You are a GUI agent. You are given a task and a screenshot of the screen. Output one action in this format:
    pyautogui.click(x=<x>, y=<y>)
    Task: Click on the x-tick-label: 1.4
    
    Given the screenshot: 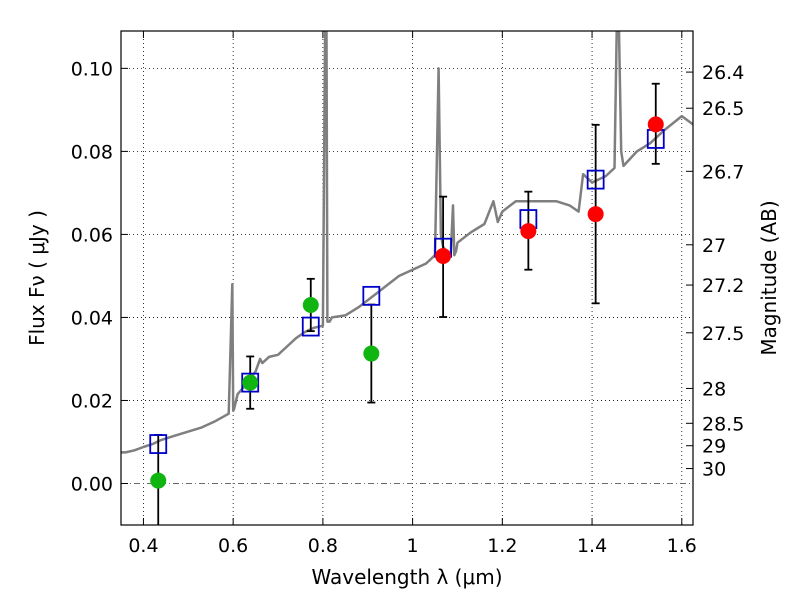 What is the action you would take?
    pyautogui.click(x=592, y=546)
    